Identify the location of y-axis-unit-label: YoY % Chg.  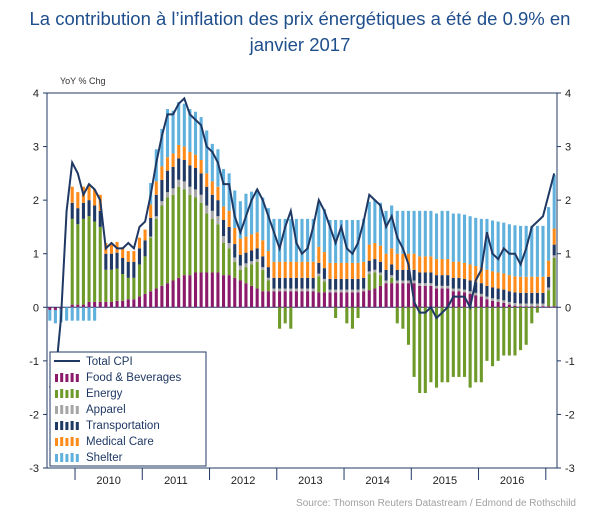
(83, 81).